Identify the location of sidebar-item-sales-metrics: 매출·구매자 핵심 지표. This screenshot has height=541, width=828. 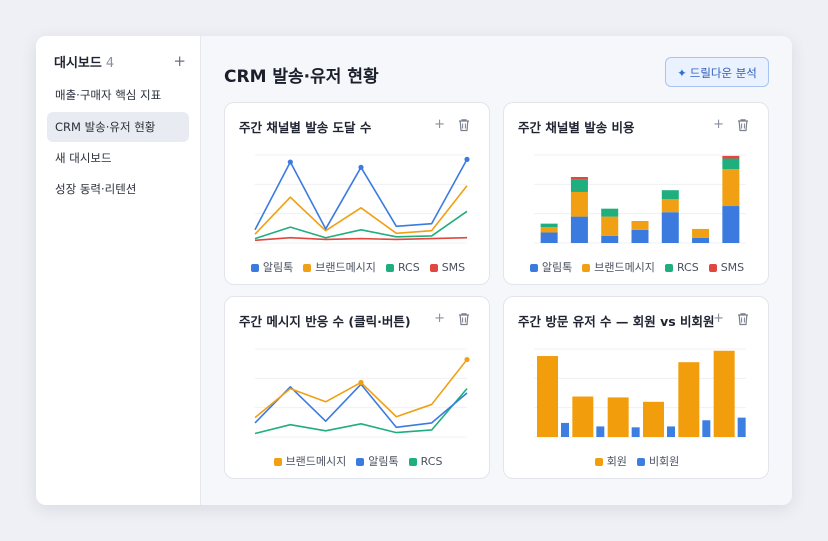
(108, 95).